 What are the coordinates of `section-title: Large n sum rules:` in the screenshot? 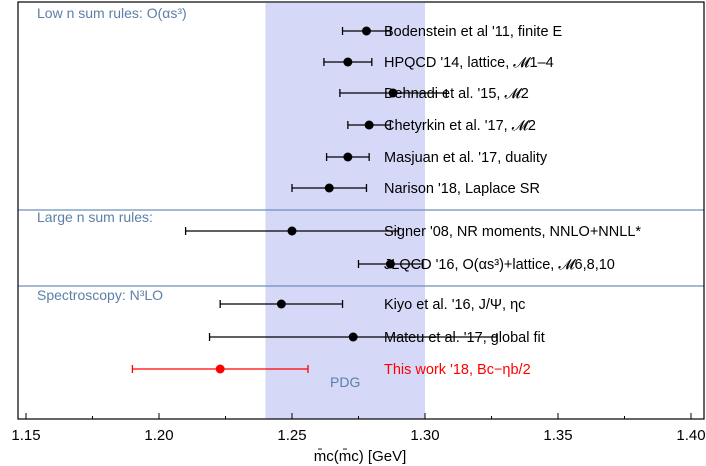 It's located at (95, 217).